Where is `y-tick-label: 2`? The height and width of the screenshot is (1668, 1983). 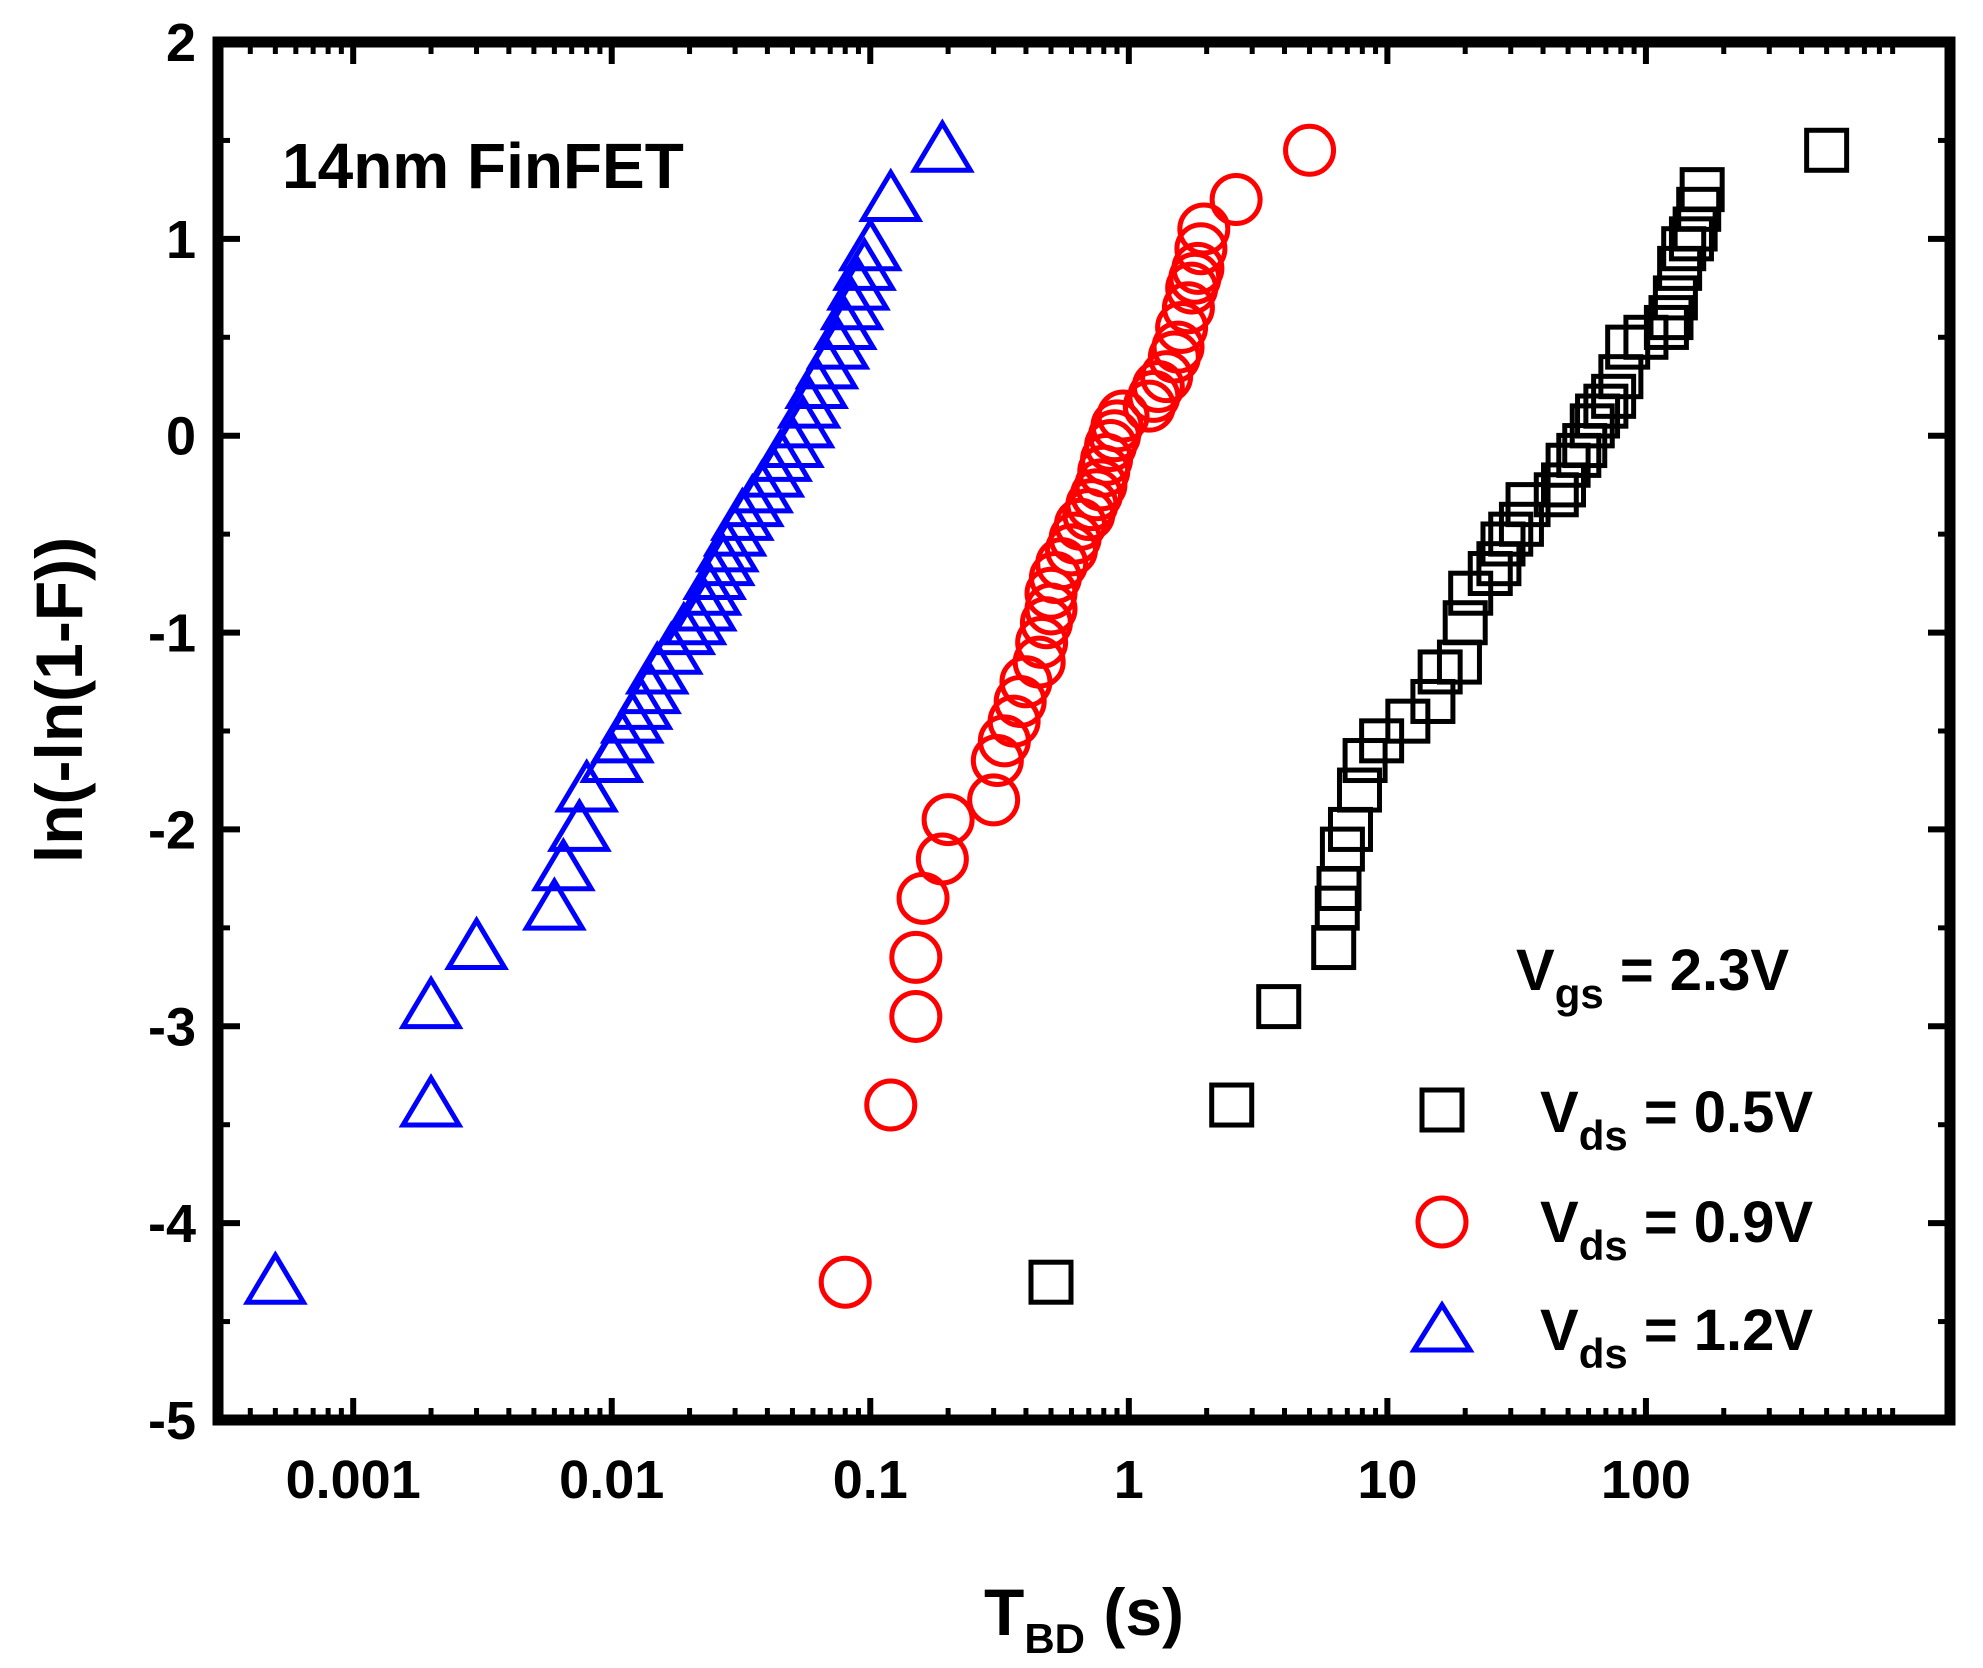
y-tick-label: 2 is located at coordinates (181, 43).